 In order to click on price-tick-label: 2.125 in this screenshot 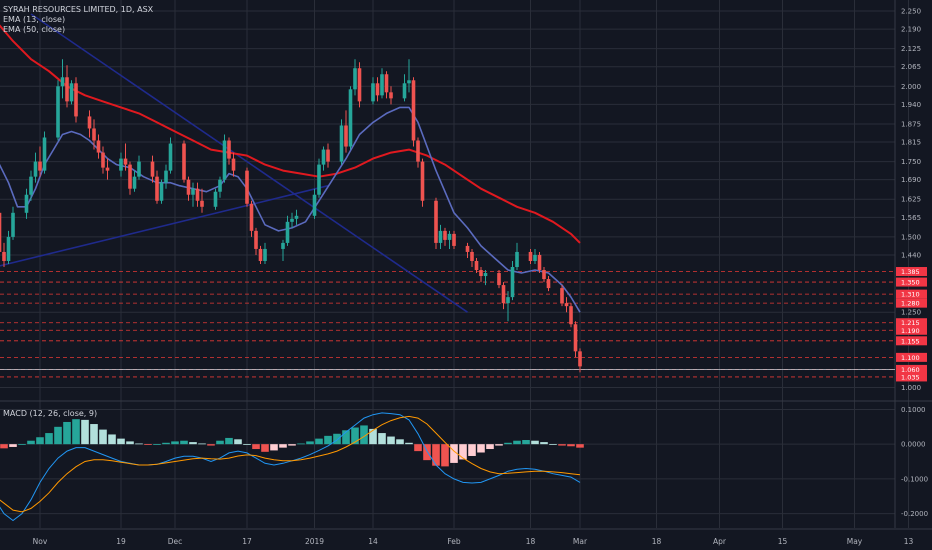, I will do `click(911, 49)`.